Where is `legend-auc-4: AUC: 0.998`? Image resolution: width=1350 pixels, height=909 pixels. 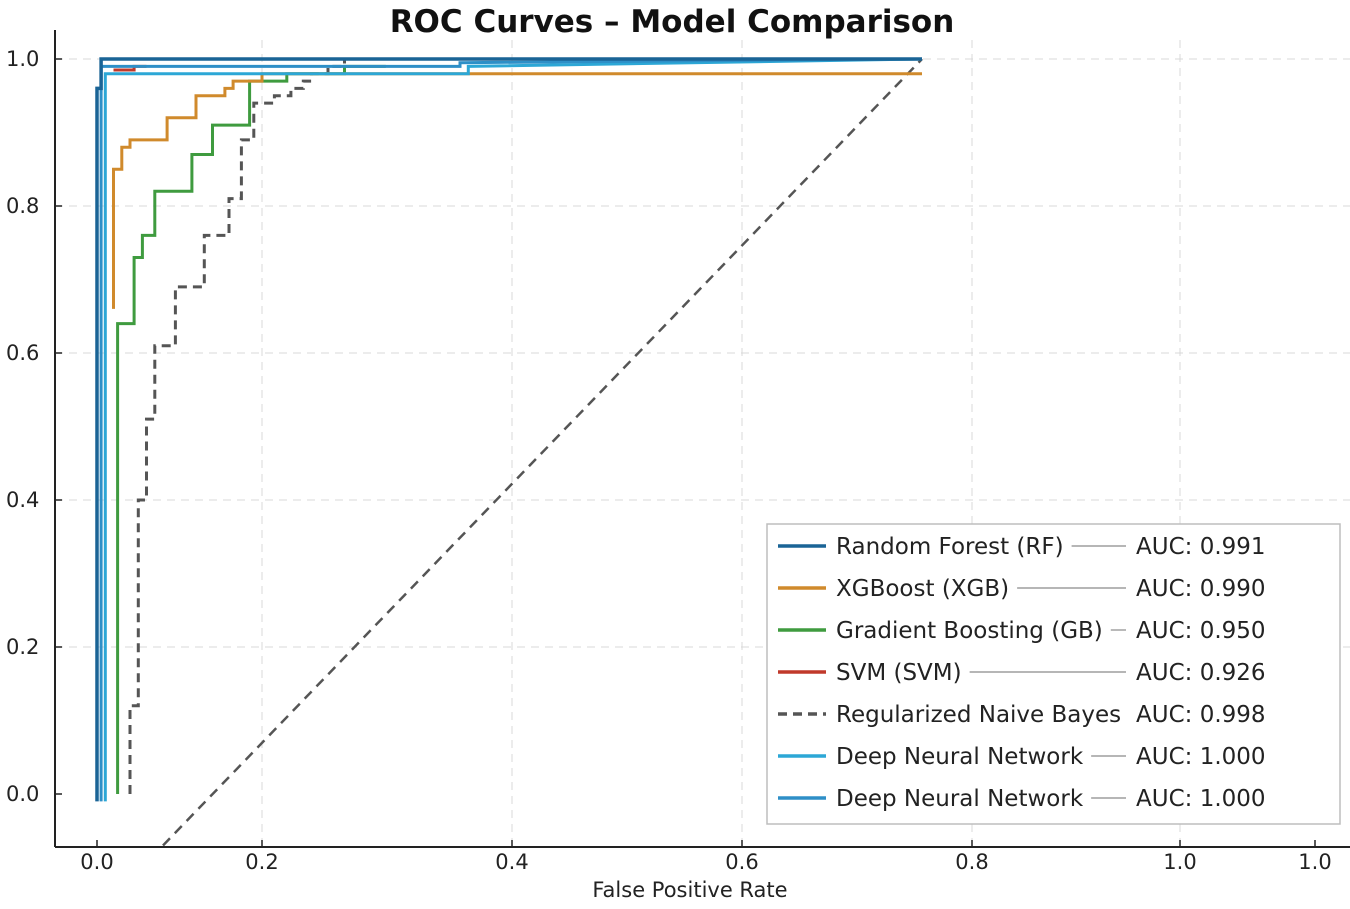 legend-auc-4: AUC: 0.998 is located at coordinates (1201, 715).